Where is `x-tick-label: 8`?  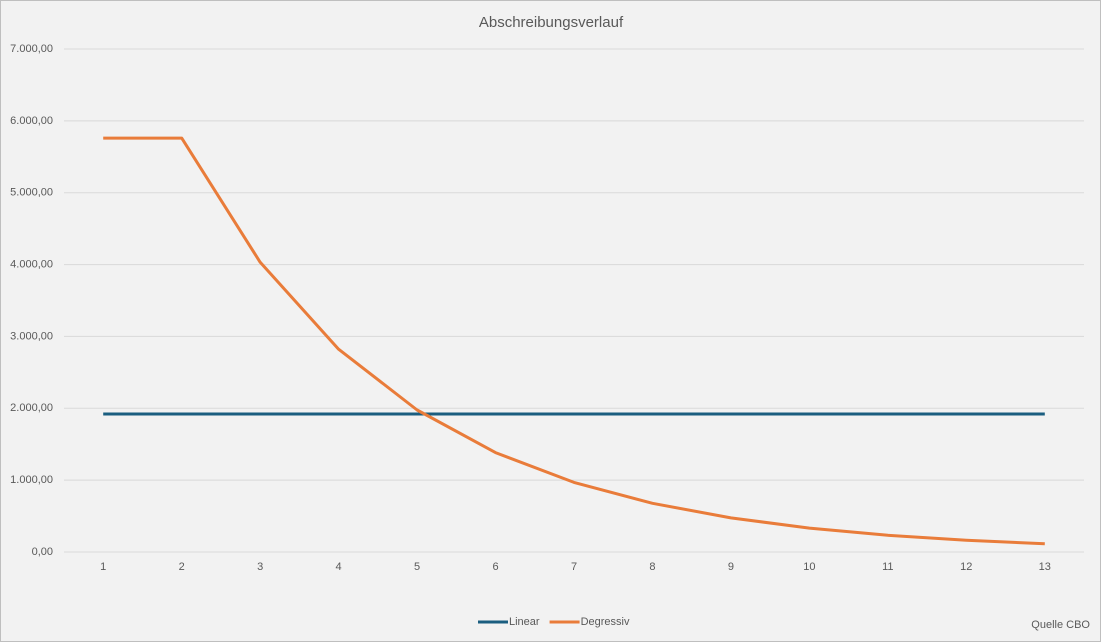
x-tick-label: 8 is located at coordinates (652, 567).